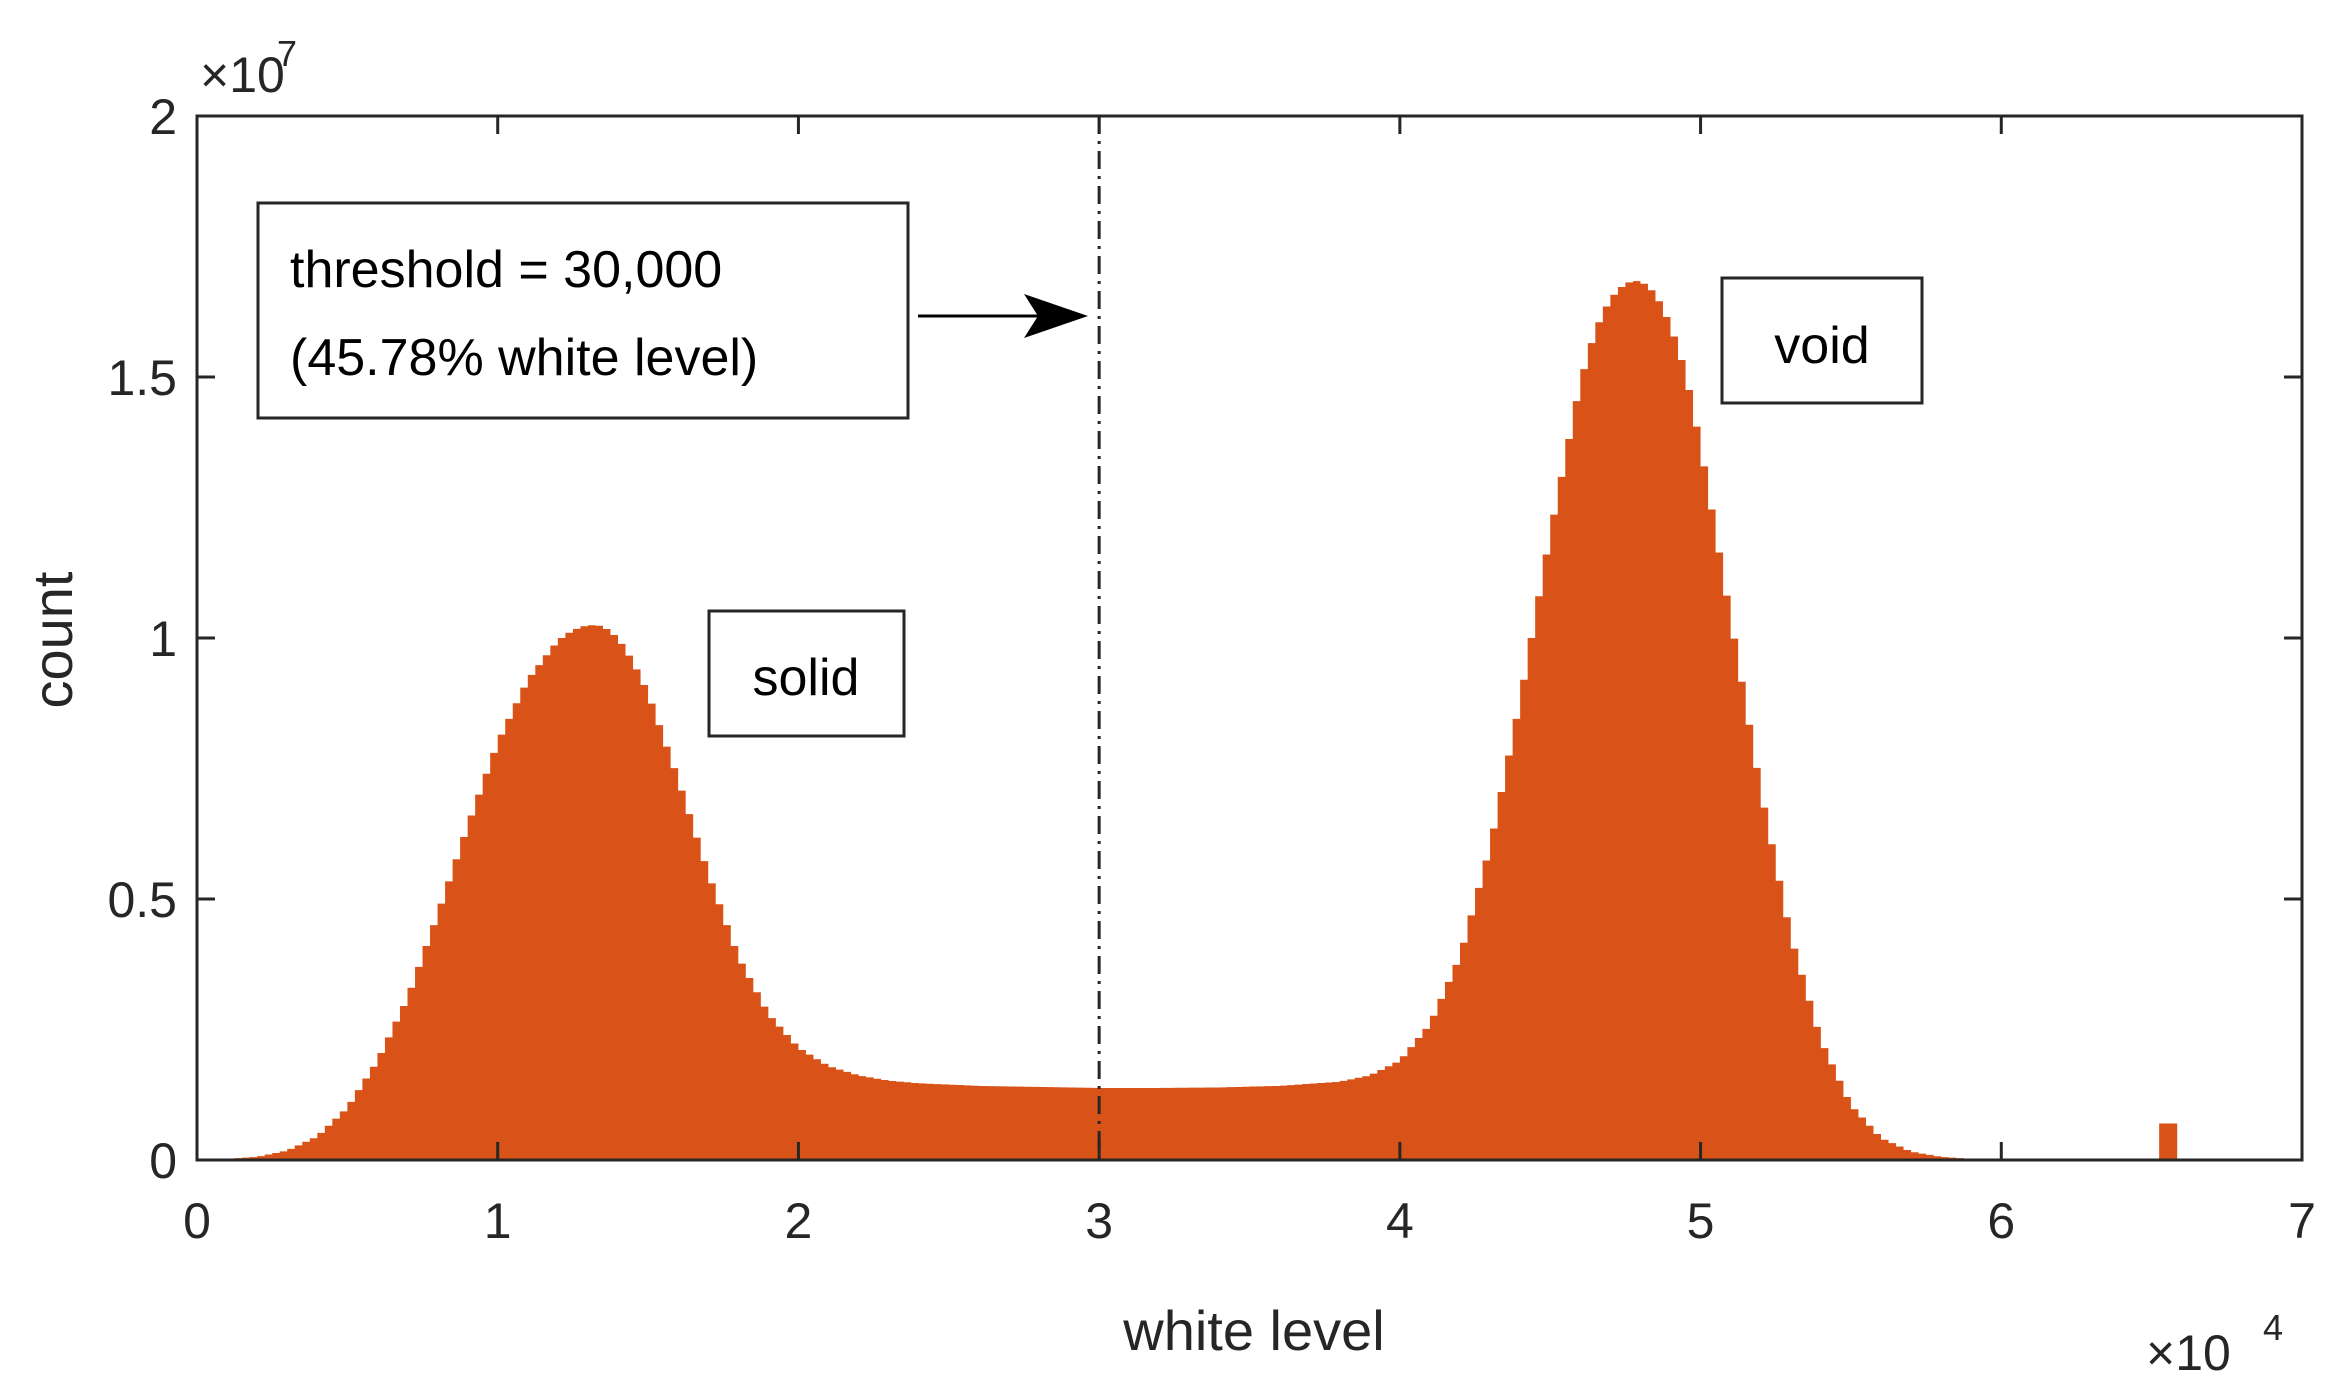  Describe the element at coordinates (2168, 1141) in the screenshot. I see `histogram-spike-bar` at that location.